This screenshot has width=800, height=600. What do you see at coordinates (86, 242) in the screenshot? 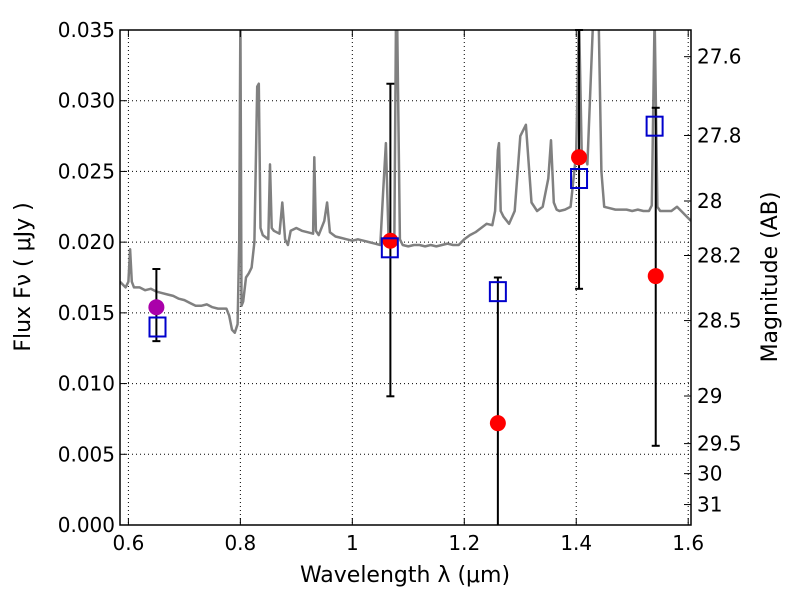
I see `y-tick-label: 0.020` at bounding box center [86, 242].